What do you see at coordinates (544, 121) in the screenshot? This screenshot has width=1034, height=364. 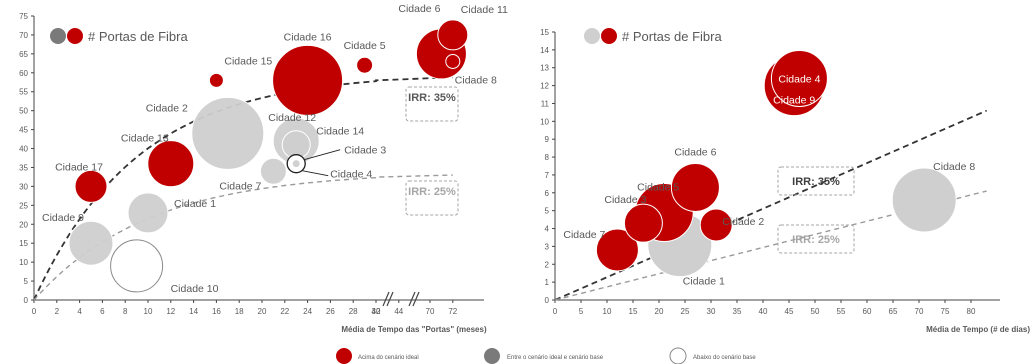 I see `right-y-tick-label: 10` at bounding box center [544, 121].